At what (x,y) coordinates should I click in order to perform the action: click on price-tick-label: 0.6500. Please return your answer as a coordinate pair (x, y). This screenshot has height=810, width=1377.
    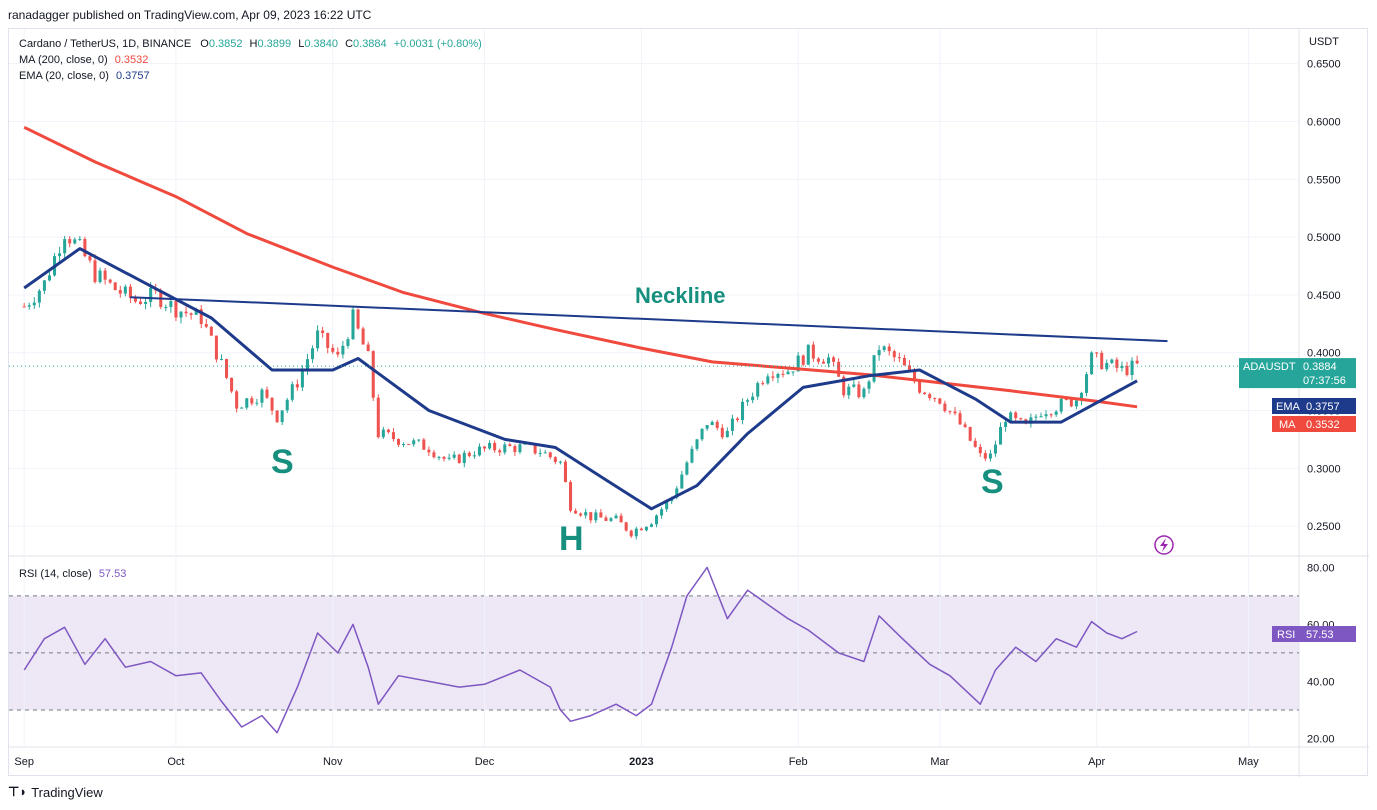
    Looking at the image, I should click on (1324, 65).